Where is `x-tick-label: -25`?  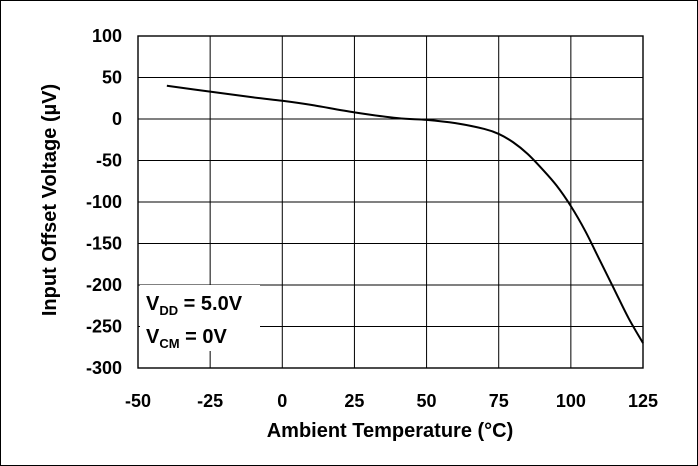
x-tick-label: -25 is located at coordinates (210, 401).